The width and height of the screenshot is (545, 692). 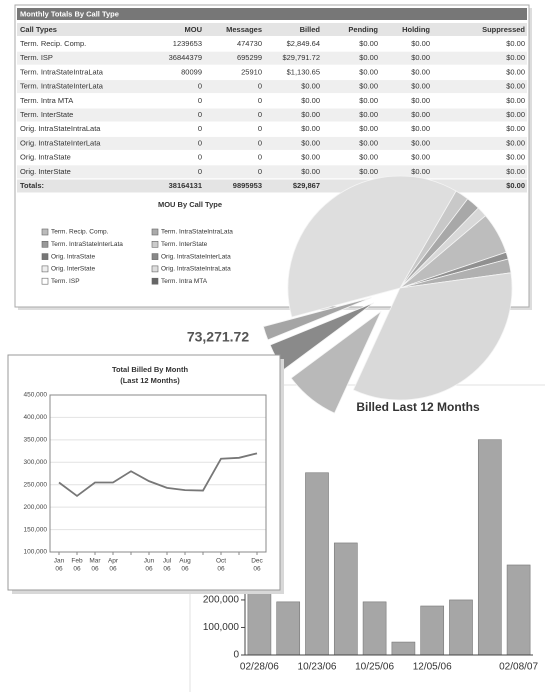 What do you see at coordinates (272, 29) in the screenshot?
I see `header-row` at bounding box center [272, 29].